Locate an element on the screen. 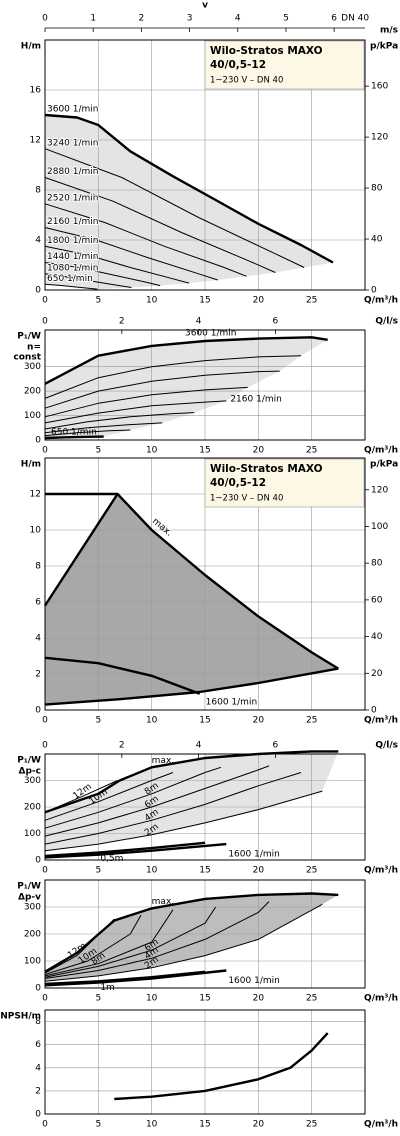 Image resolution: width=400 pixels, height=1136 pixels. y-tick-label: 100 is located at coordinates (32, 416).